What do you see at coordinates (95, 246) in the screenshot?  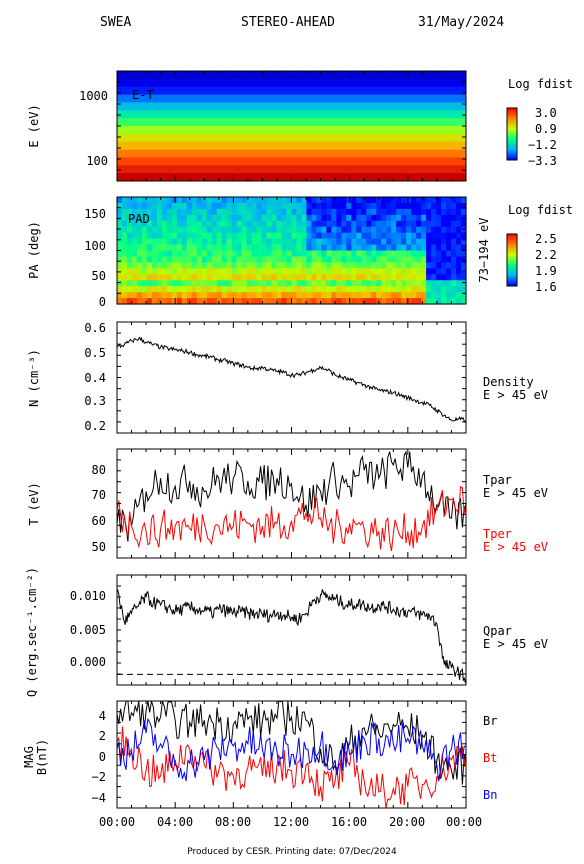 I see `pad-ytick: 100` at bounding box center [95, 246].